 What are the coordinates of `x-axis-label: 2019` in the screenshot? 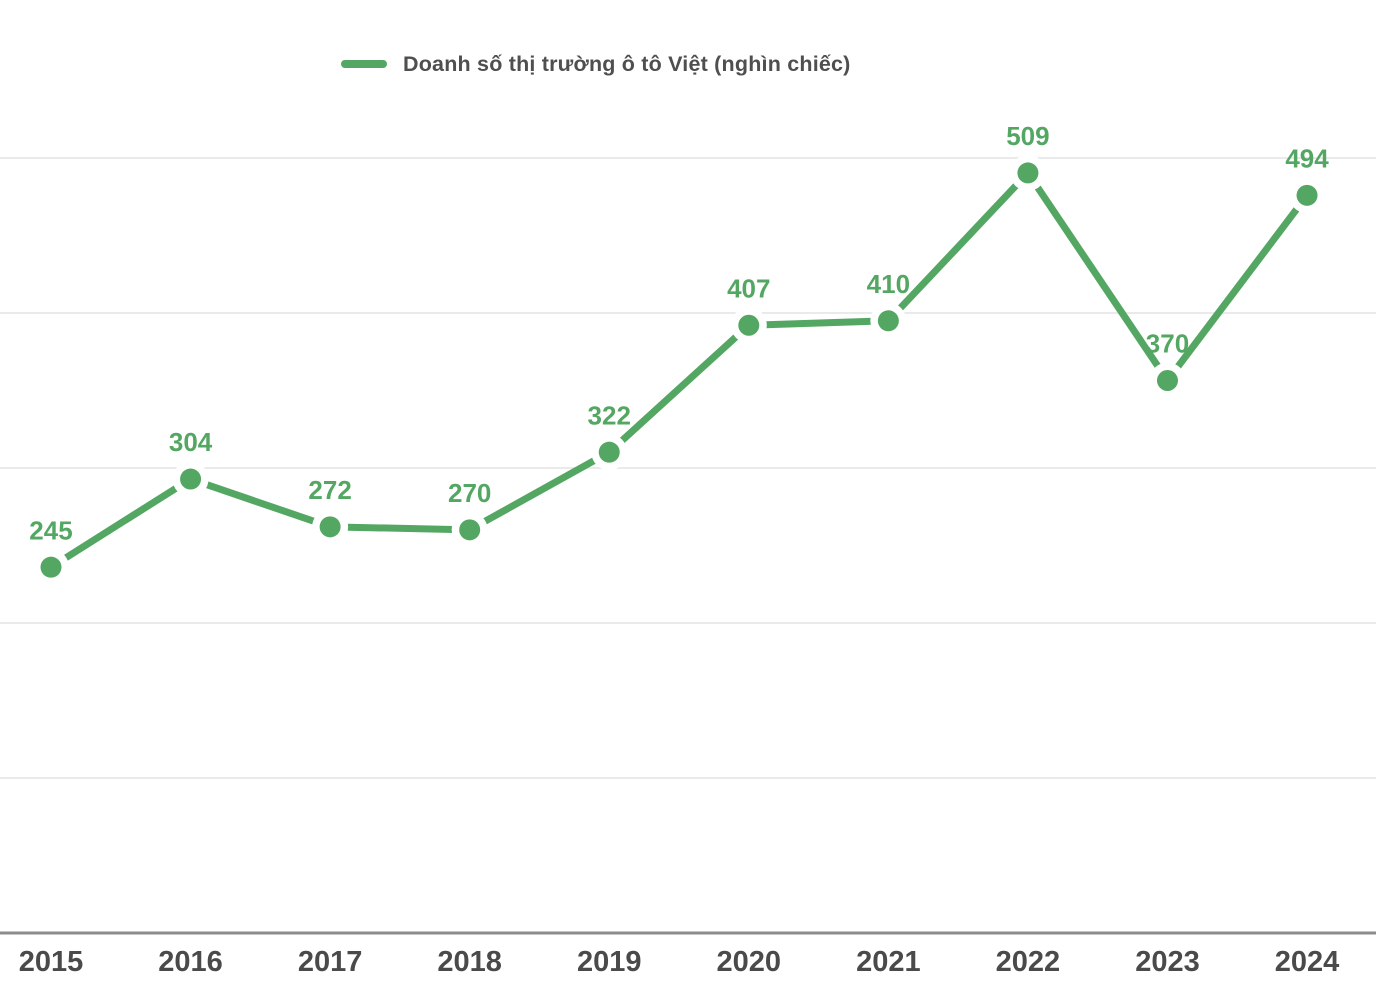 It's located at (609, 962).